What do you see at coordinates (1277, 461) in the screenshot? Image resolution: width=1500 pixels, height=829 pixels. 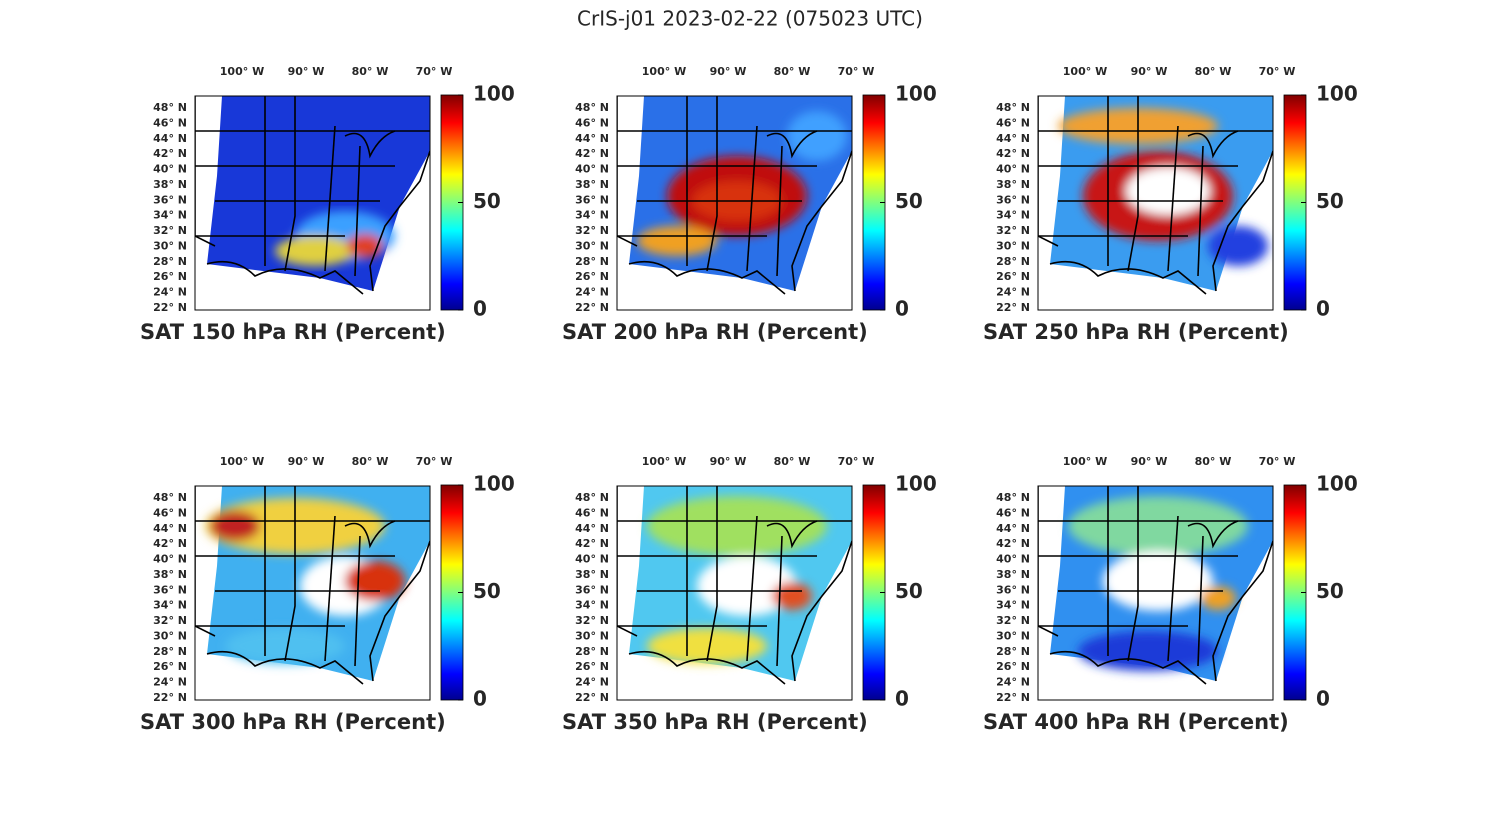 I see `lon-label: 70° W` at bounding box center [1277, 461].